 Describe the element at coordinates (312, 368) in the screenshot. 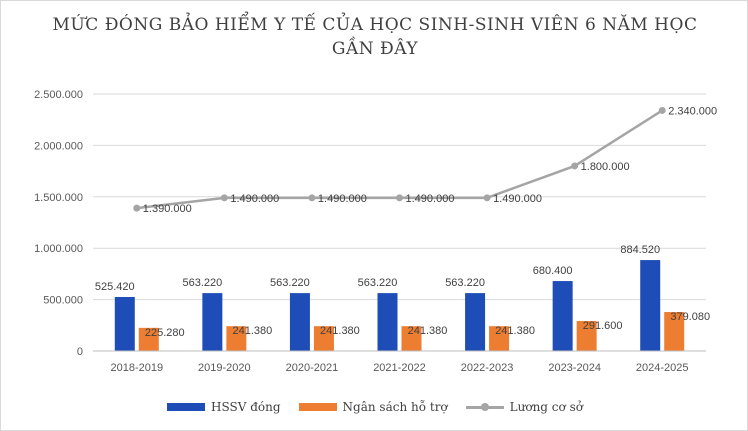

I see `x-tick-label: 2020-2021` at that location.